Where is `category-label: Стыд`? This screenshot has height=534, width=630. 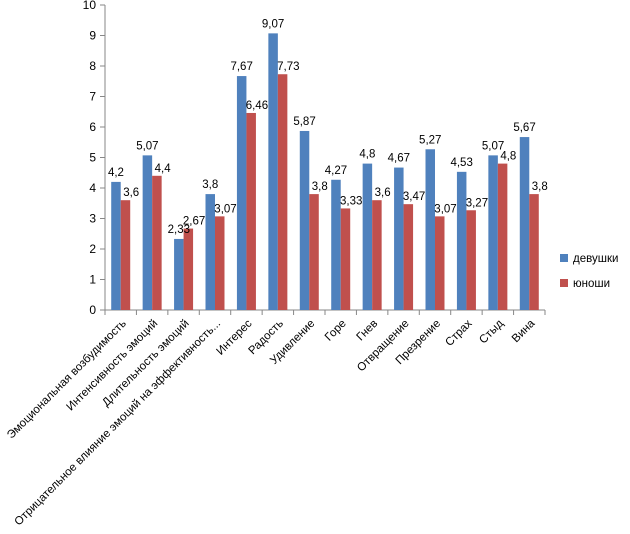
category-label: Стыд is located at coordinates (491, 331).